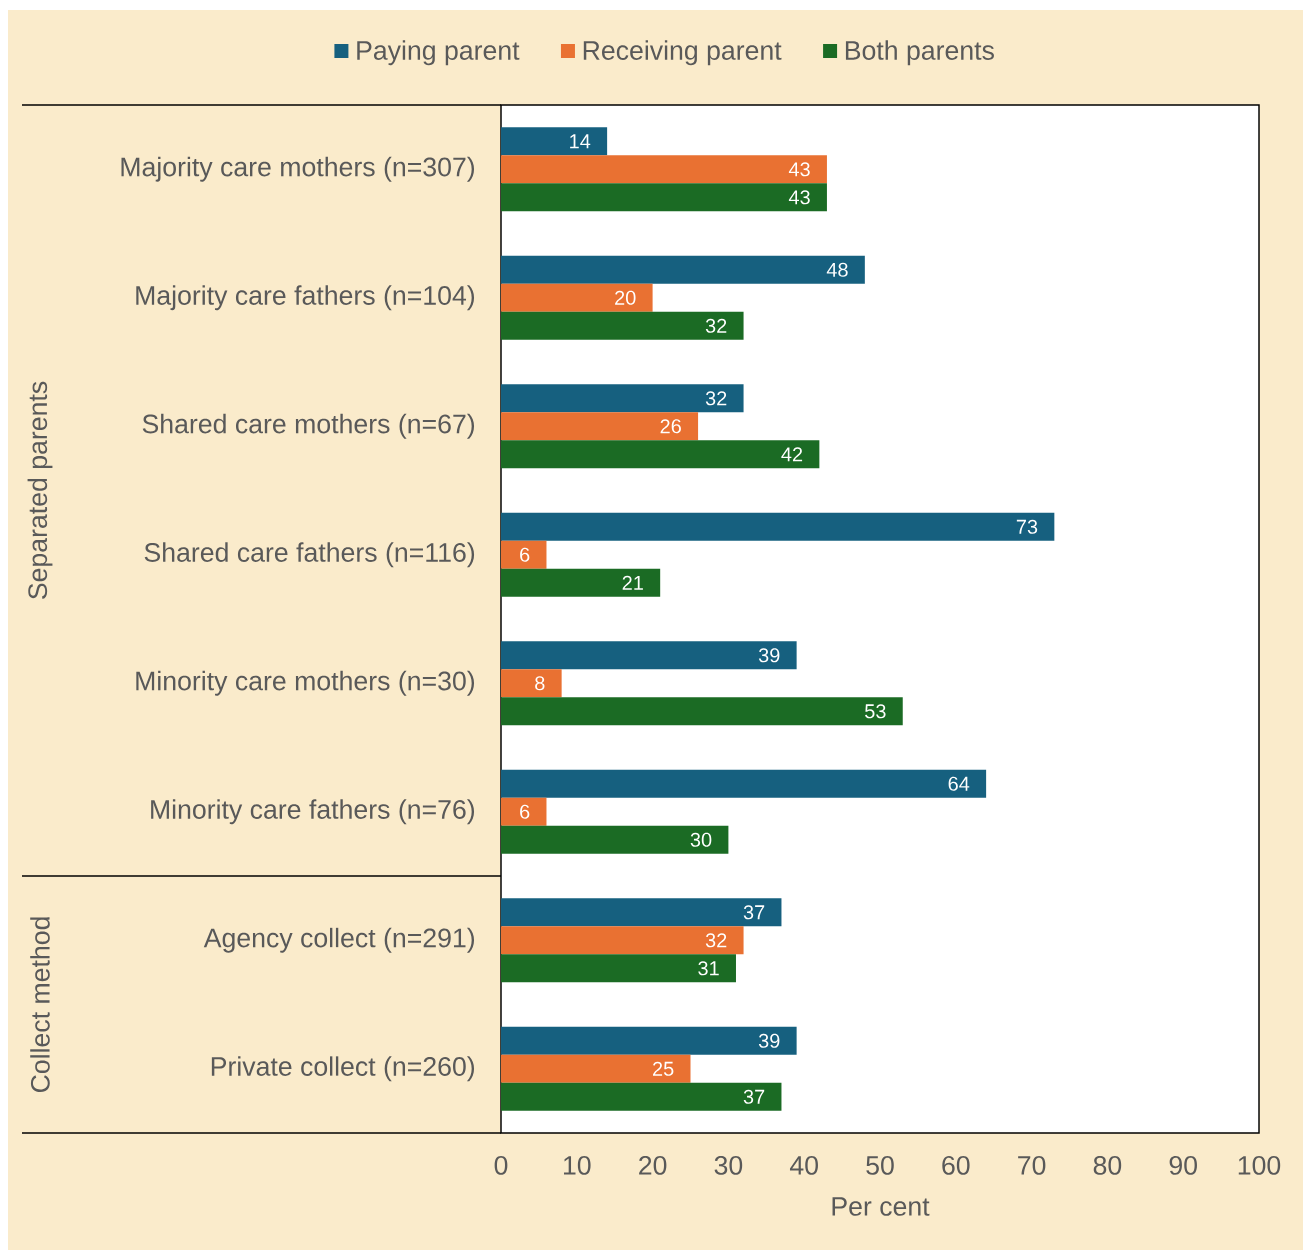  Describe the element at coordinates (959, 783) in the screenshot. I see `data-label: 64` at that location.